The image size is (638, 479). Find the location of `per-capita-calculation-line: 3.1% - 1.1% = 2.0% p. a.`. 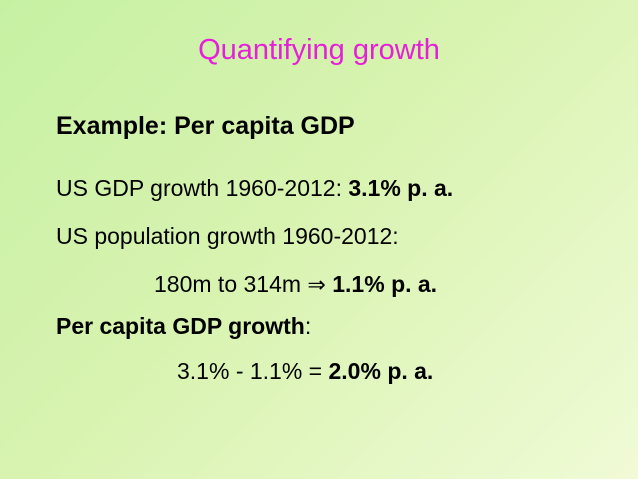

per-capita-calculation-line: 3.1% - 1.1% = 2.0% p. a. is located at coordinates (305, 371).